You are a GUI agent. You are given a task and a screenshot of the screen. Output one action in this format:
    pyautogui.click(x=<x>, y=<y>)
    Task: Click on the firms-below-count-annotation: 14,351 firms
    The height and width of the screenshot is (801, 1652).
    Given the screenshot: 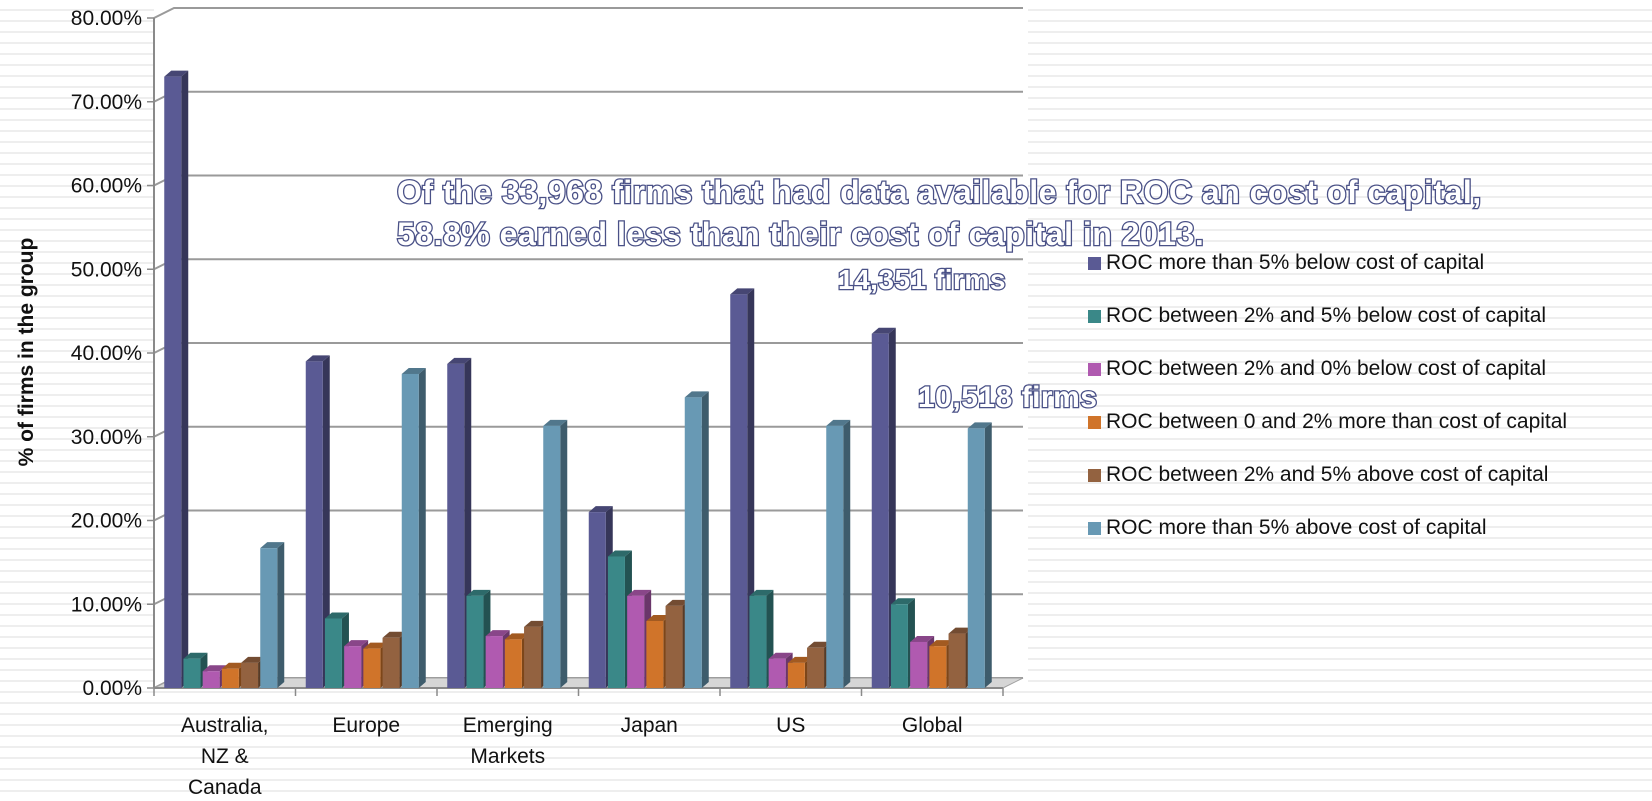 What is the action you would take?
    pyautogui.click(x=922, y=279)
    